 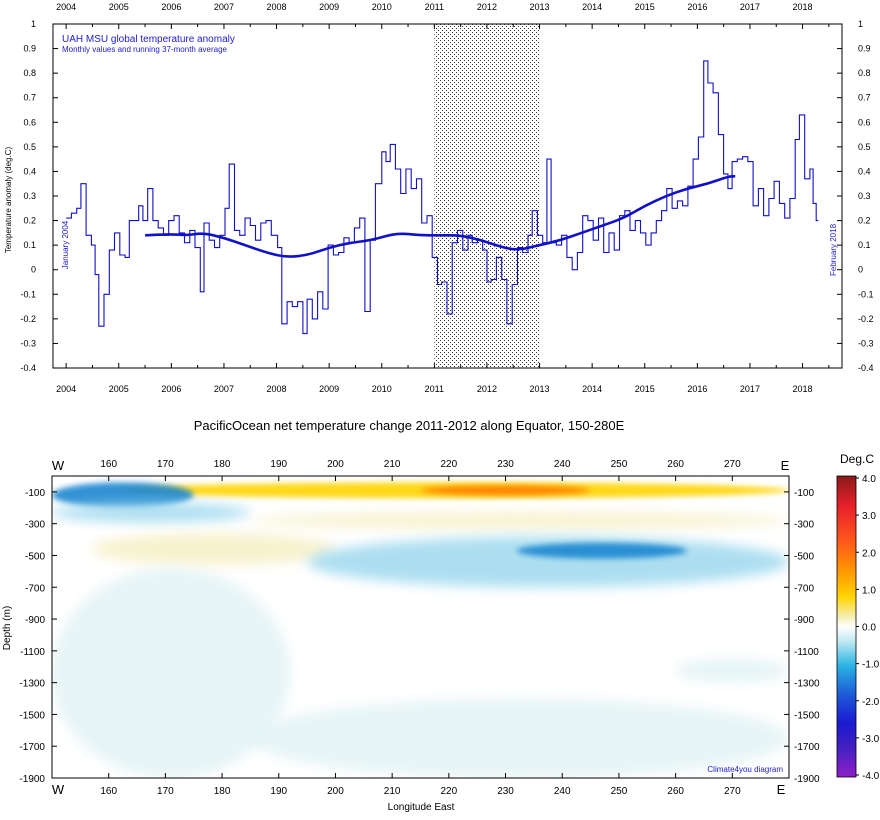 I want to click on western-cool-fringe, so click(x=151, y=513).